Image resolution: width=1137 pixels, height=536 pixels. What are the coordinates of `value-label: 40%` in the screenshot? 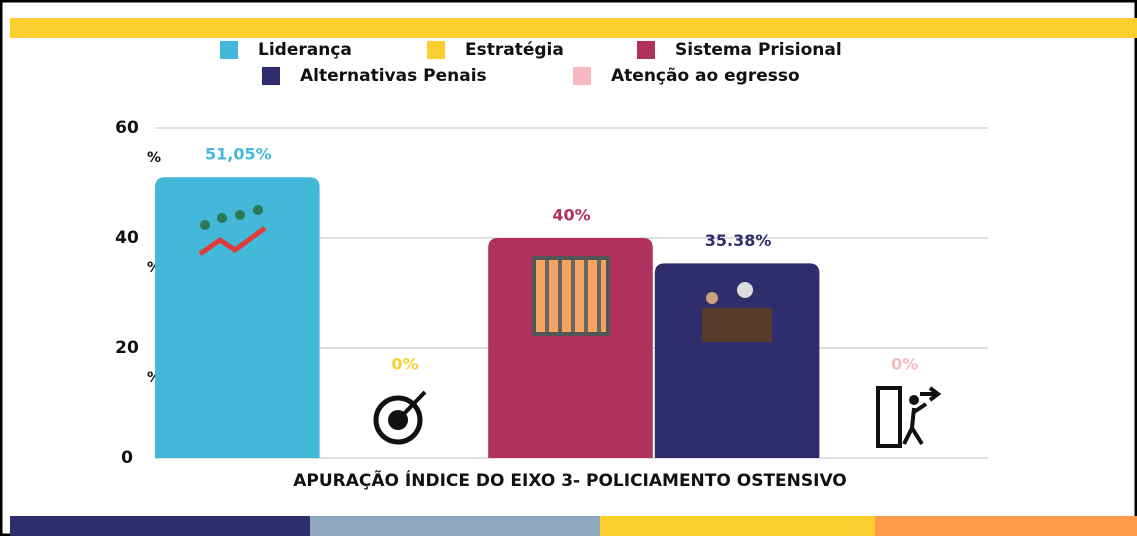 It's located at (571, 215).